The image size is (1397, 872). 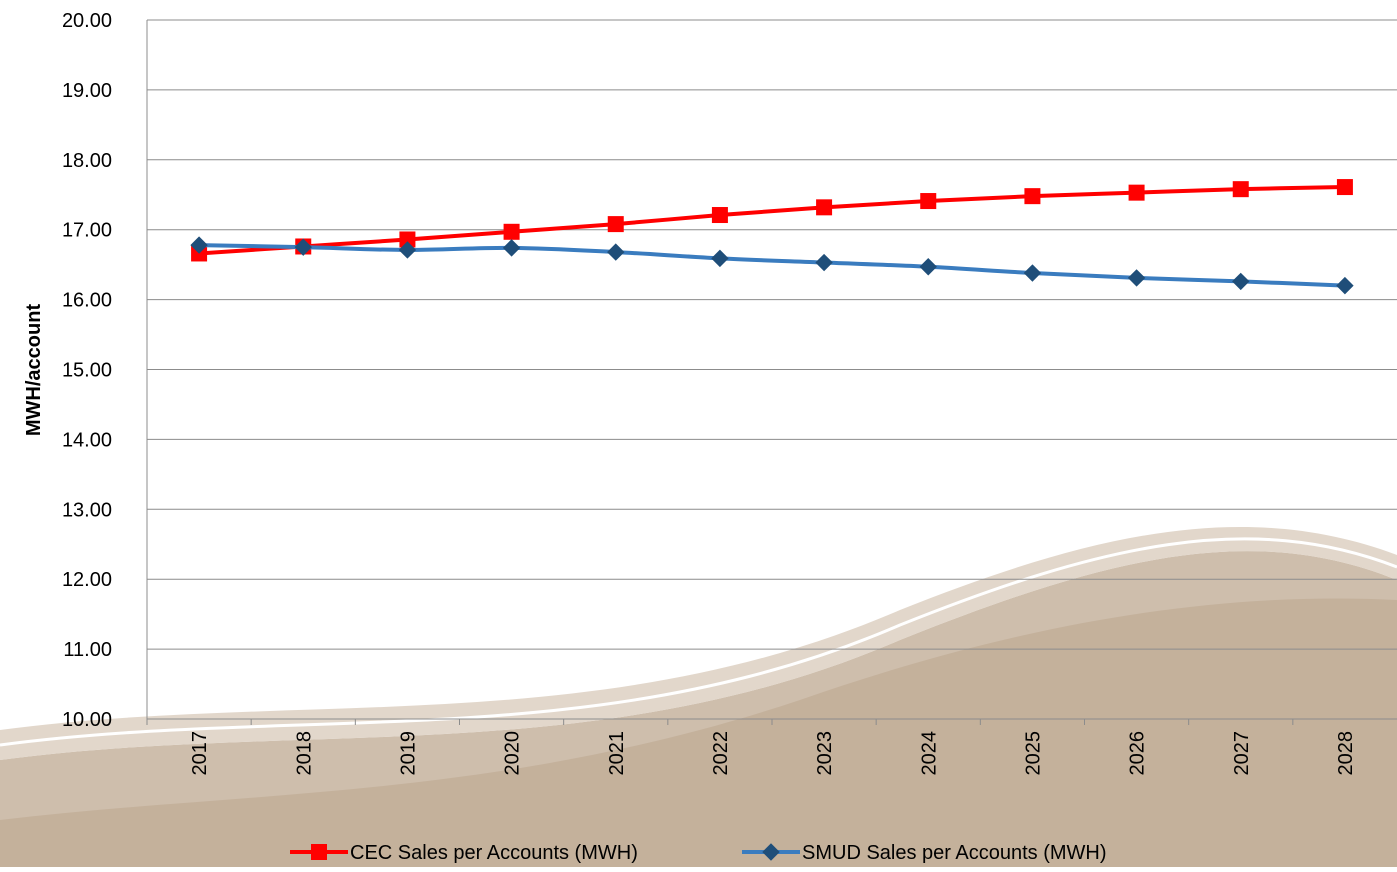 I want to click on series-cec, so click(x=772, y=220).